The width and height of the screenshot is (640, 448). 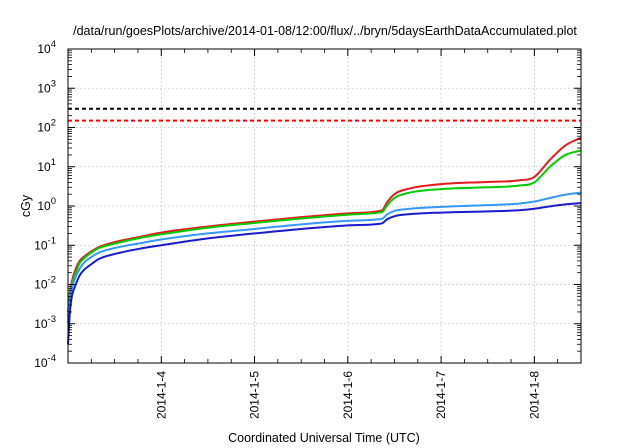 What do you see at coordinates (45, 283) in the screenshot?
I see `y-tick-label: 10⁻²` at bounding box center [45, 283].